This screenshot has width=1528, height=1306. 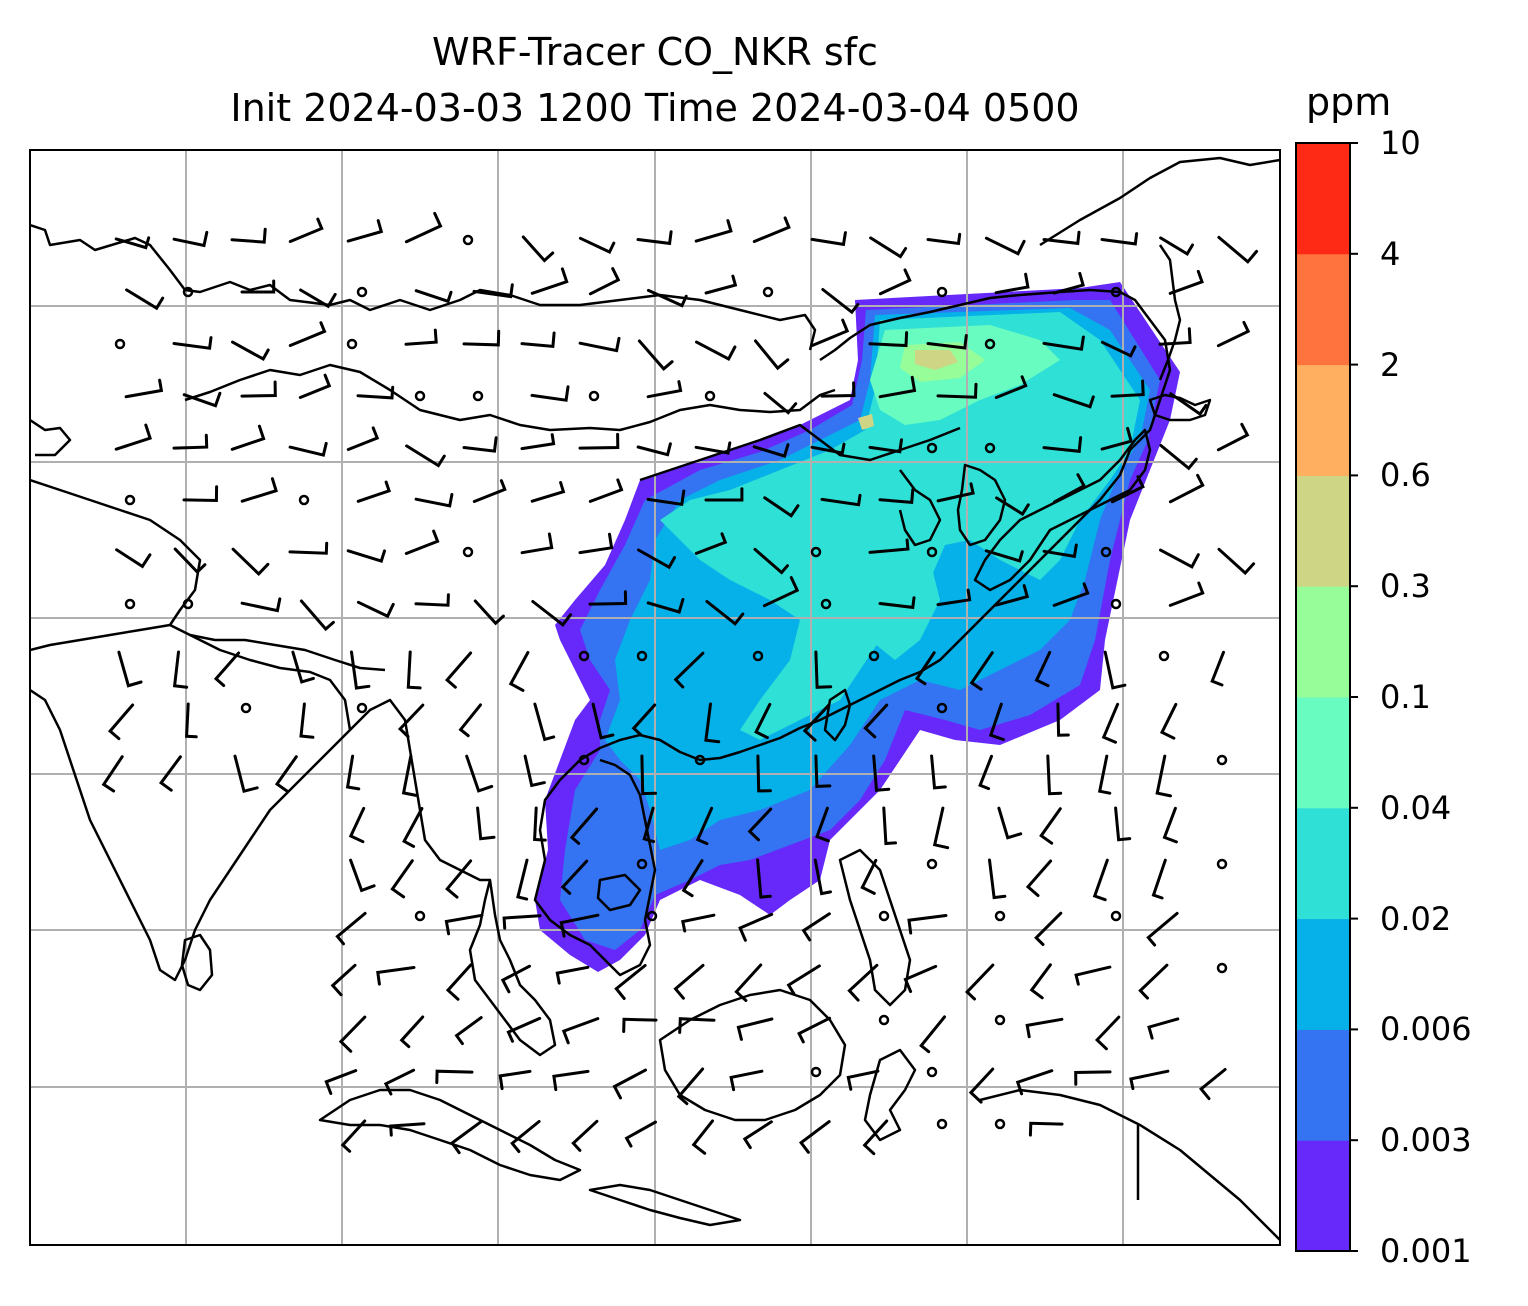 I want to click on colorbar-frame, so click(x=1323, y=697).